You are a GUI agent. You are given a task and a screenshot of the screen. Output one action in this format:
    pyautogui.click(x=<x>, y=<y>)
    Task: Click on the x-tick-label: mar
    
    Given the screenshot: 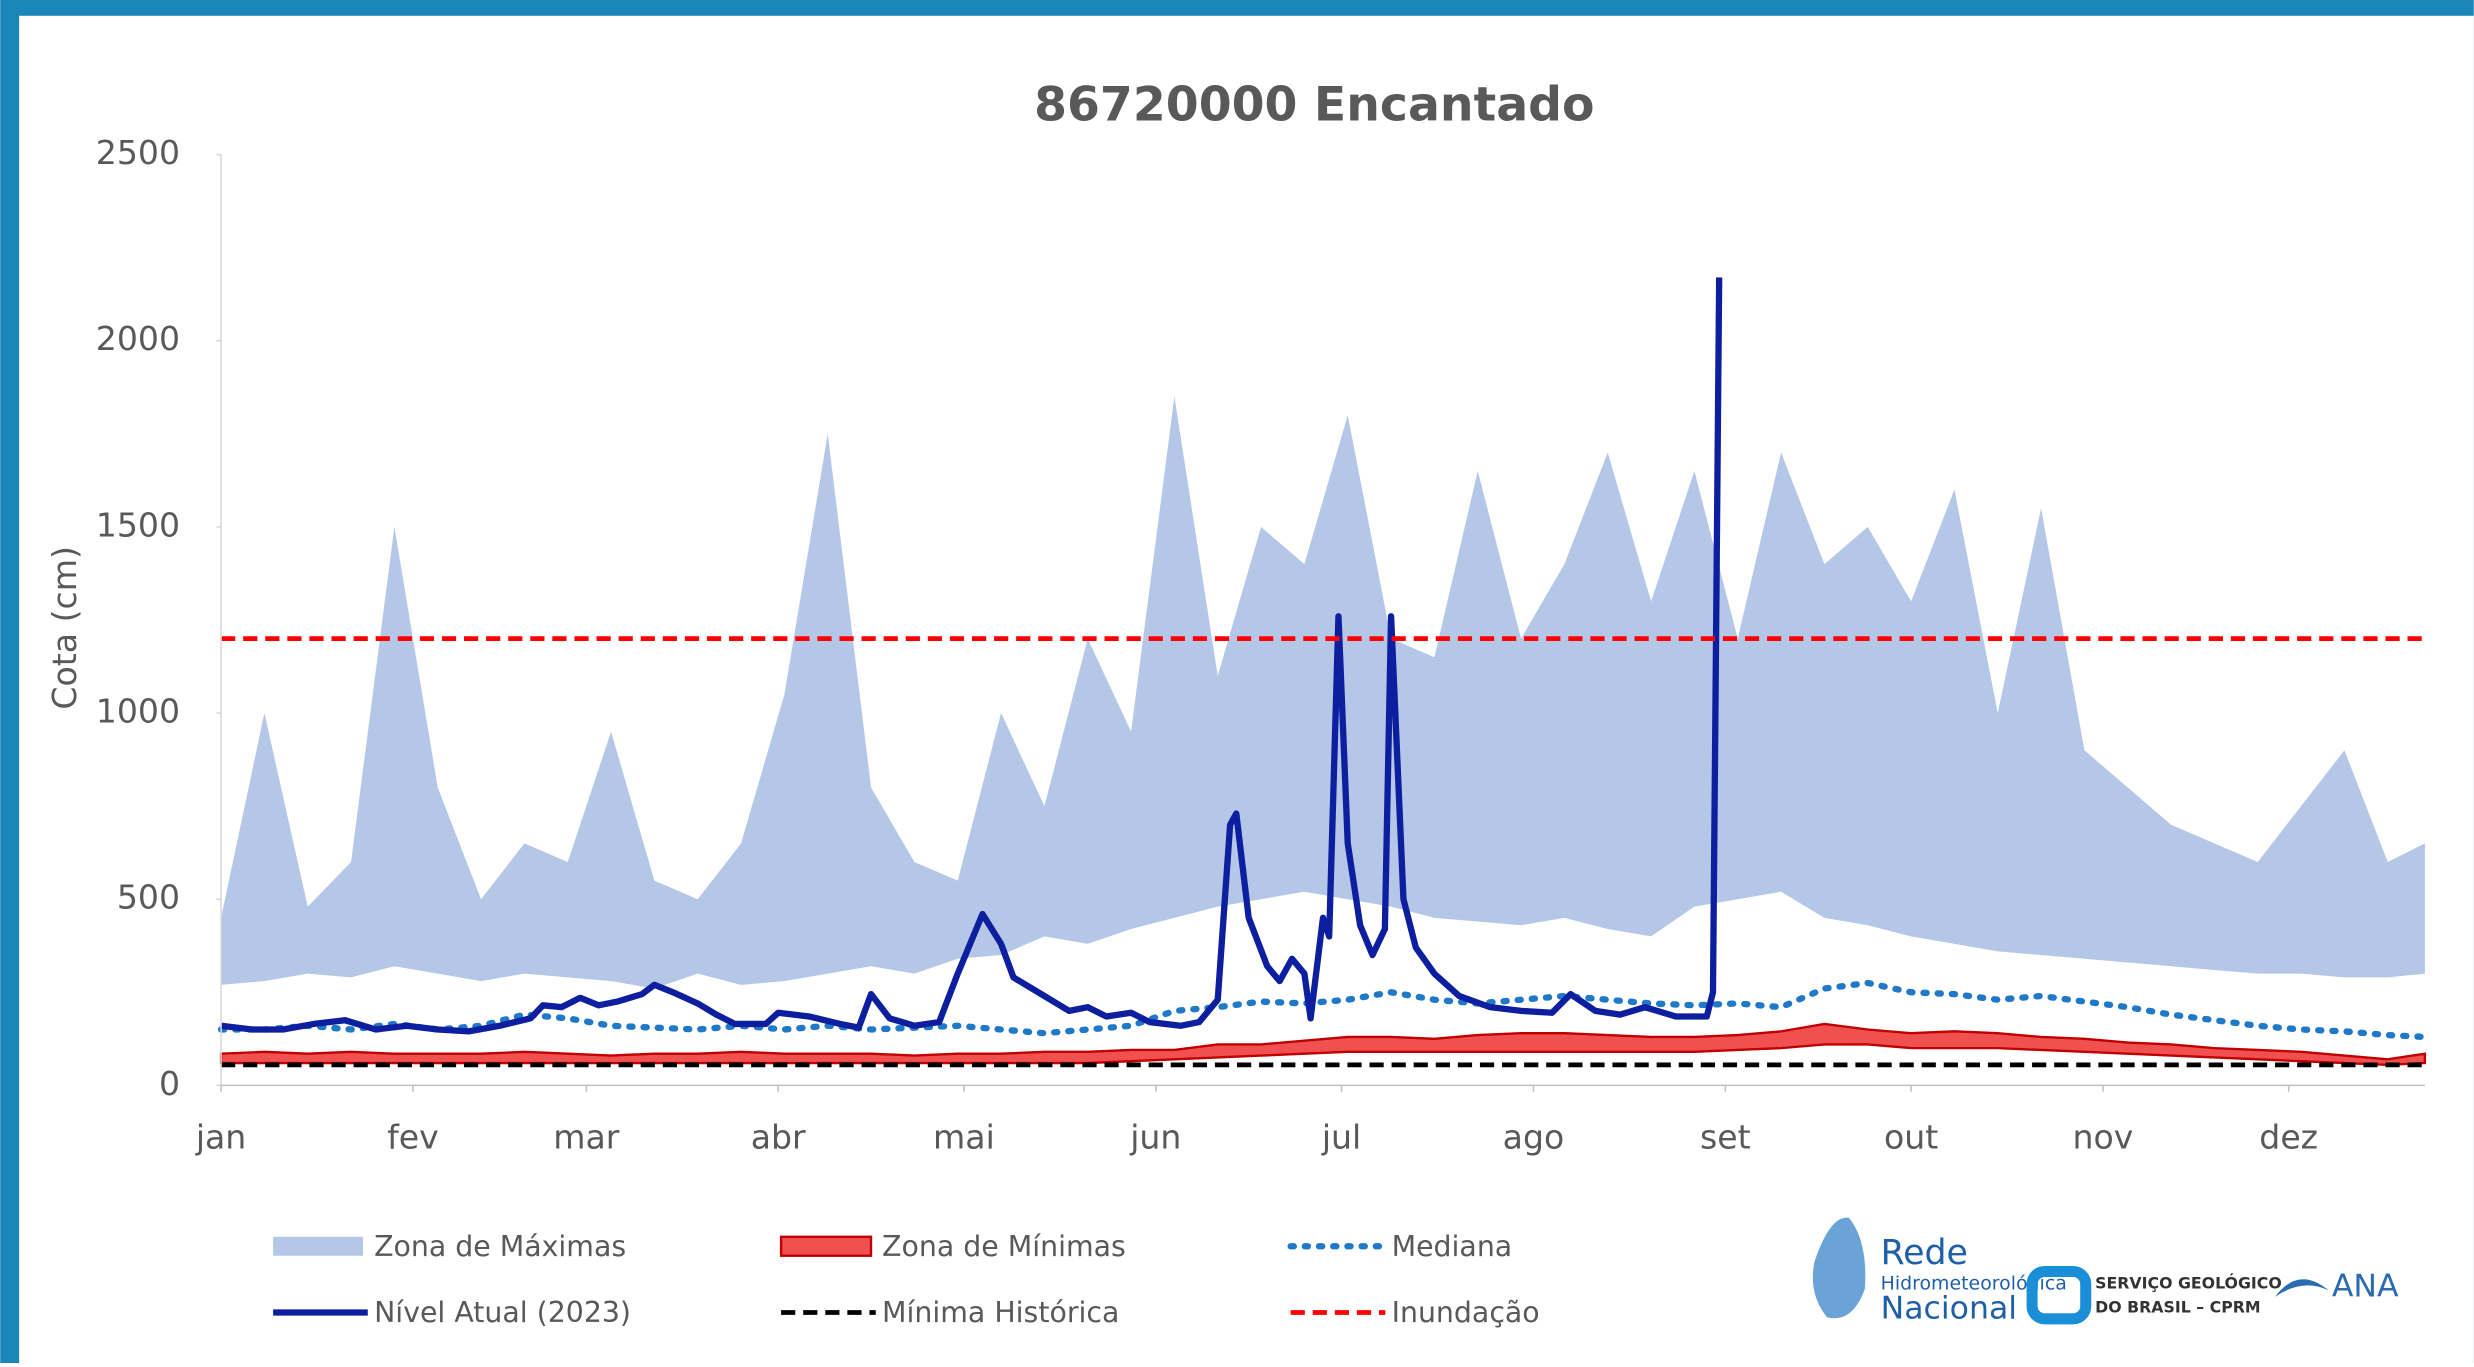 What is the action you would take?
    pyautogui.click(x=586, y=1136)
    